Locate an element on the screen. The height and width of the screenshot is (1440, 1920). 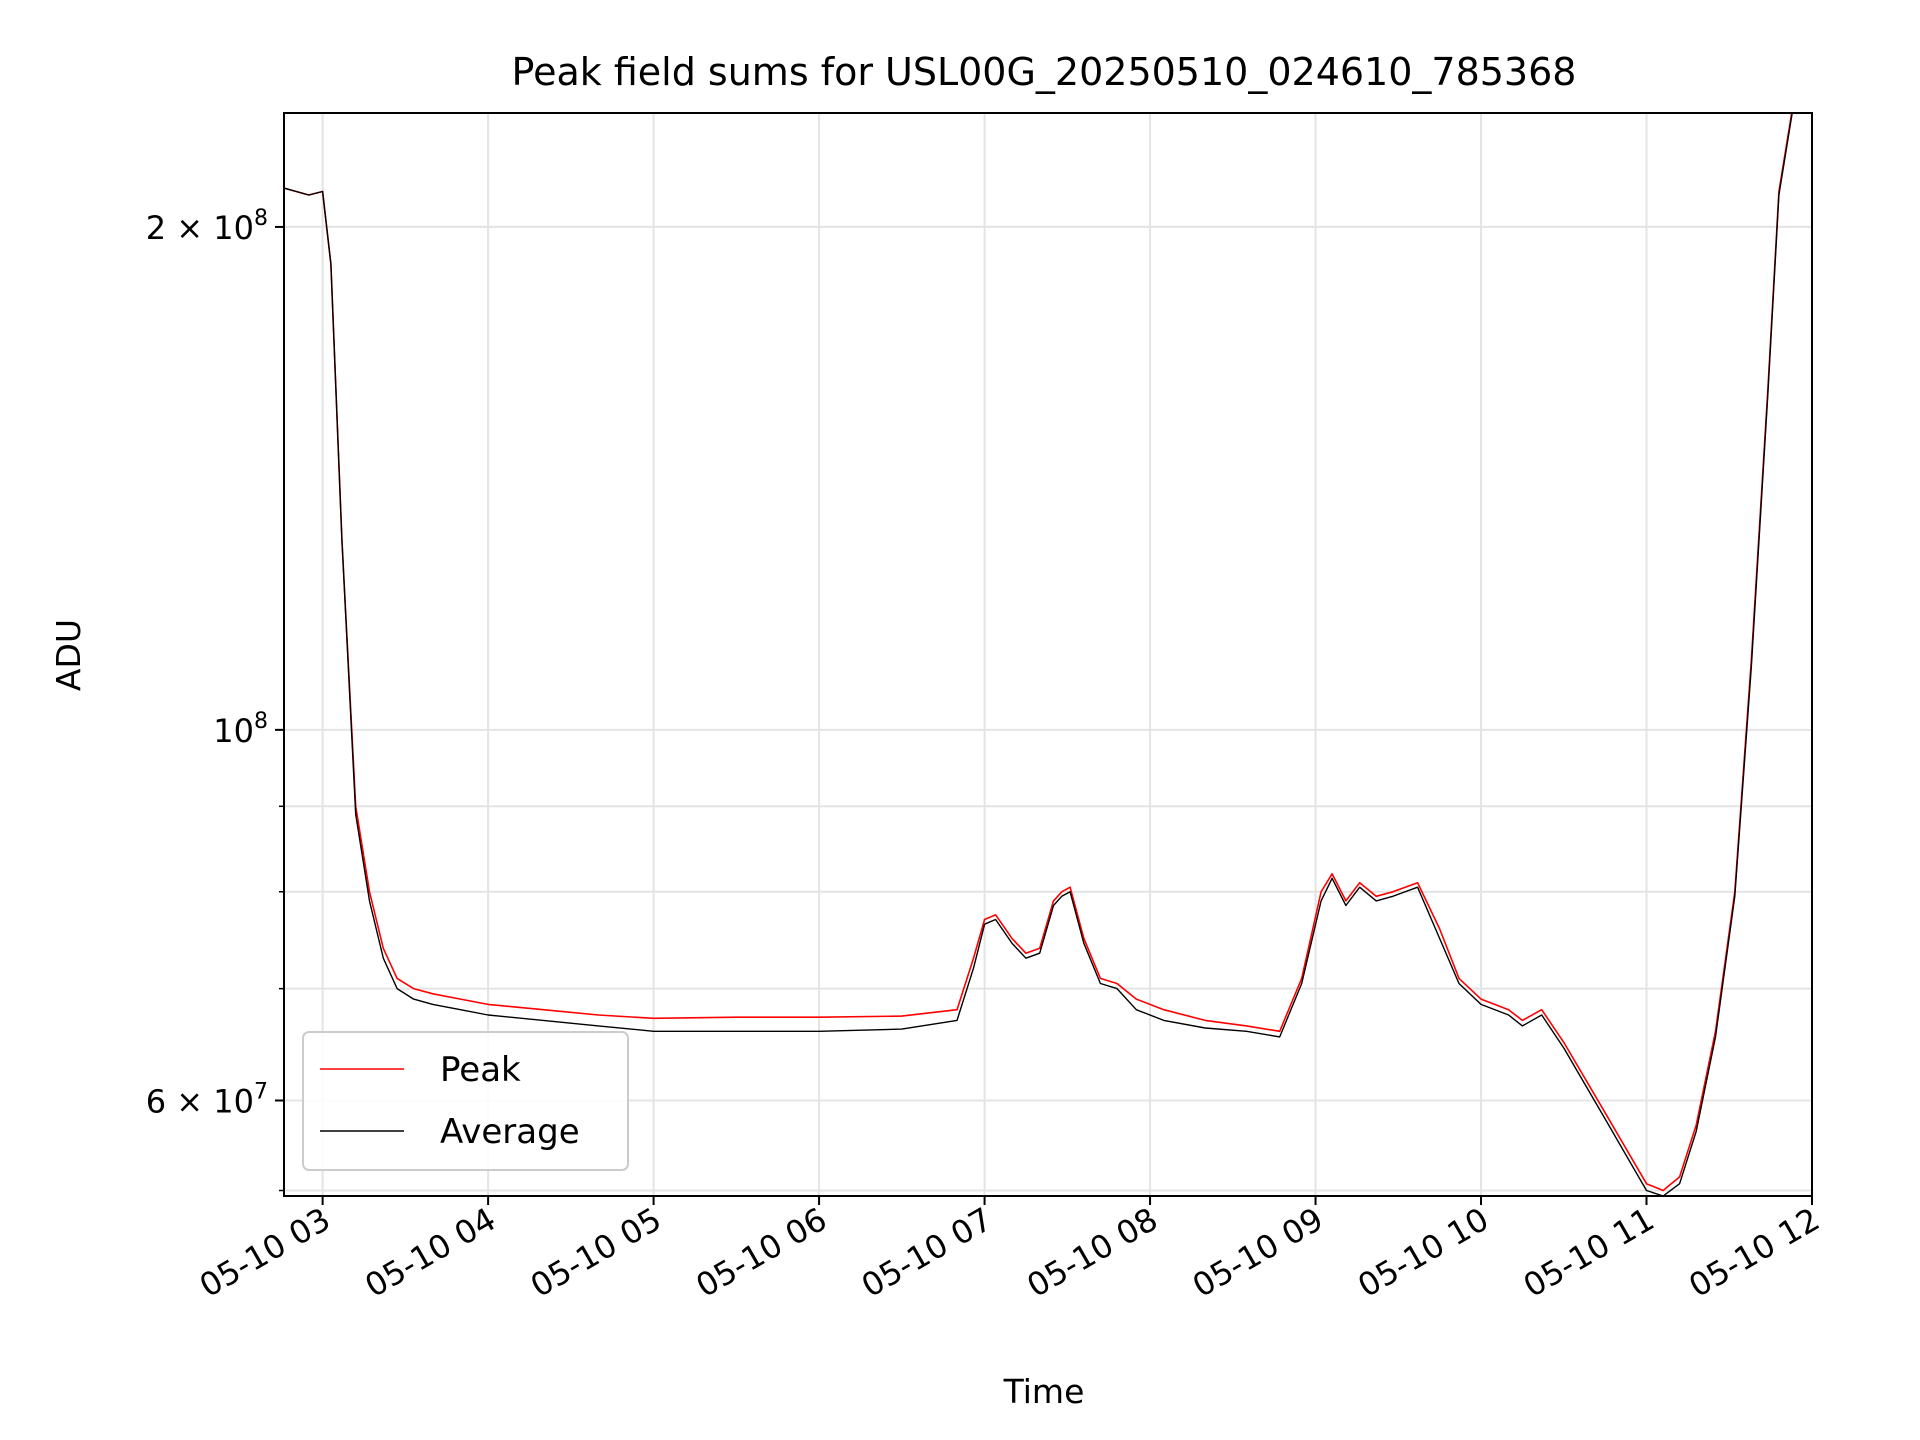
y-tick-label-exponent: 7 is located at coordinates (261, 1091).